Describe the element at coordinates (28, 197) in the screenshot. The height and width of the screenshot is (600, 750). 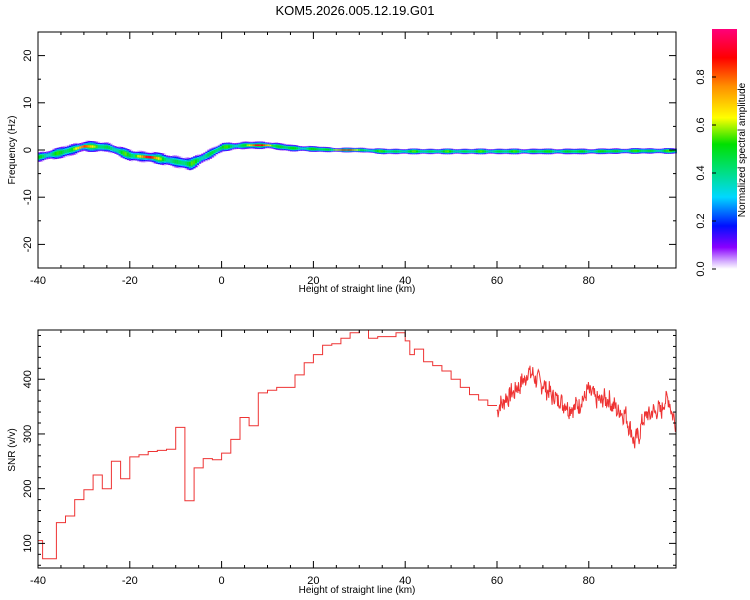
I see `spectrogram-ytick-label: -10` at that location.